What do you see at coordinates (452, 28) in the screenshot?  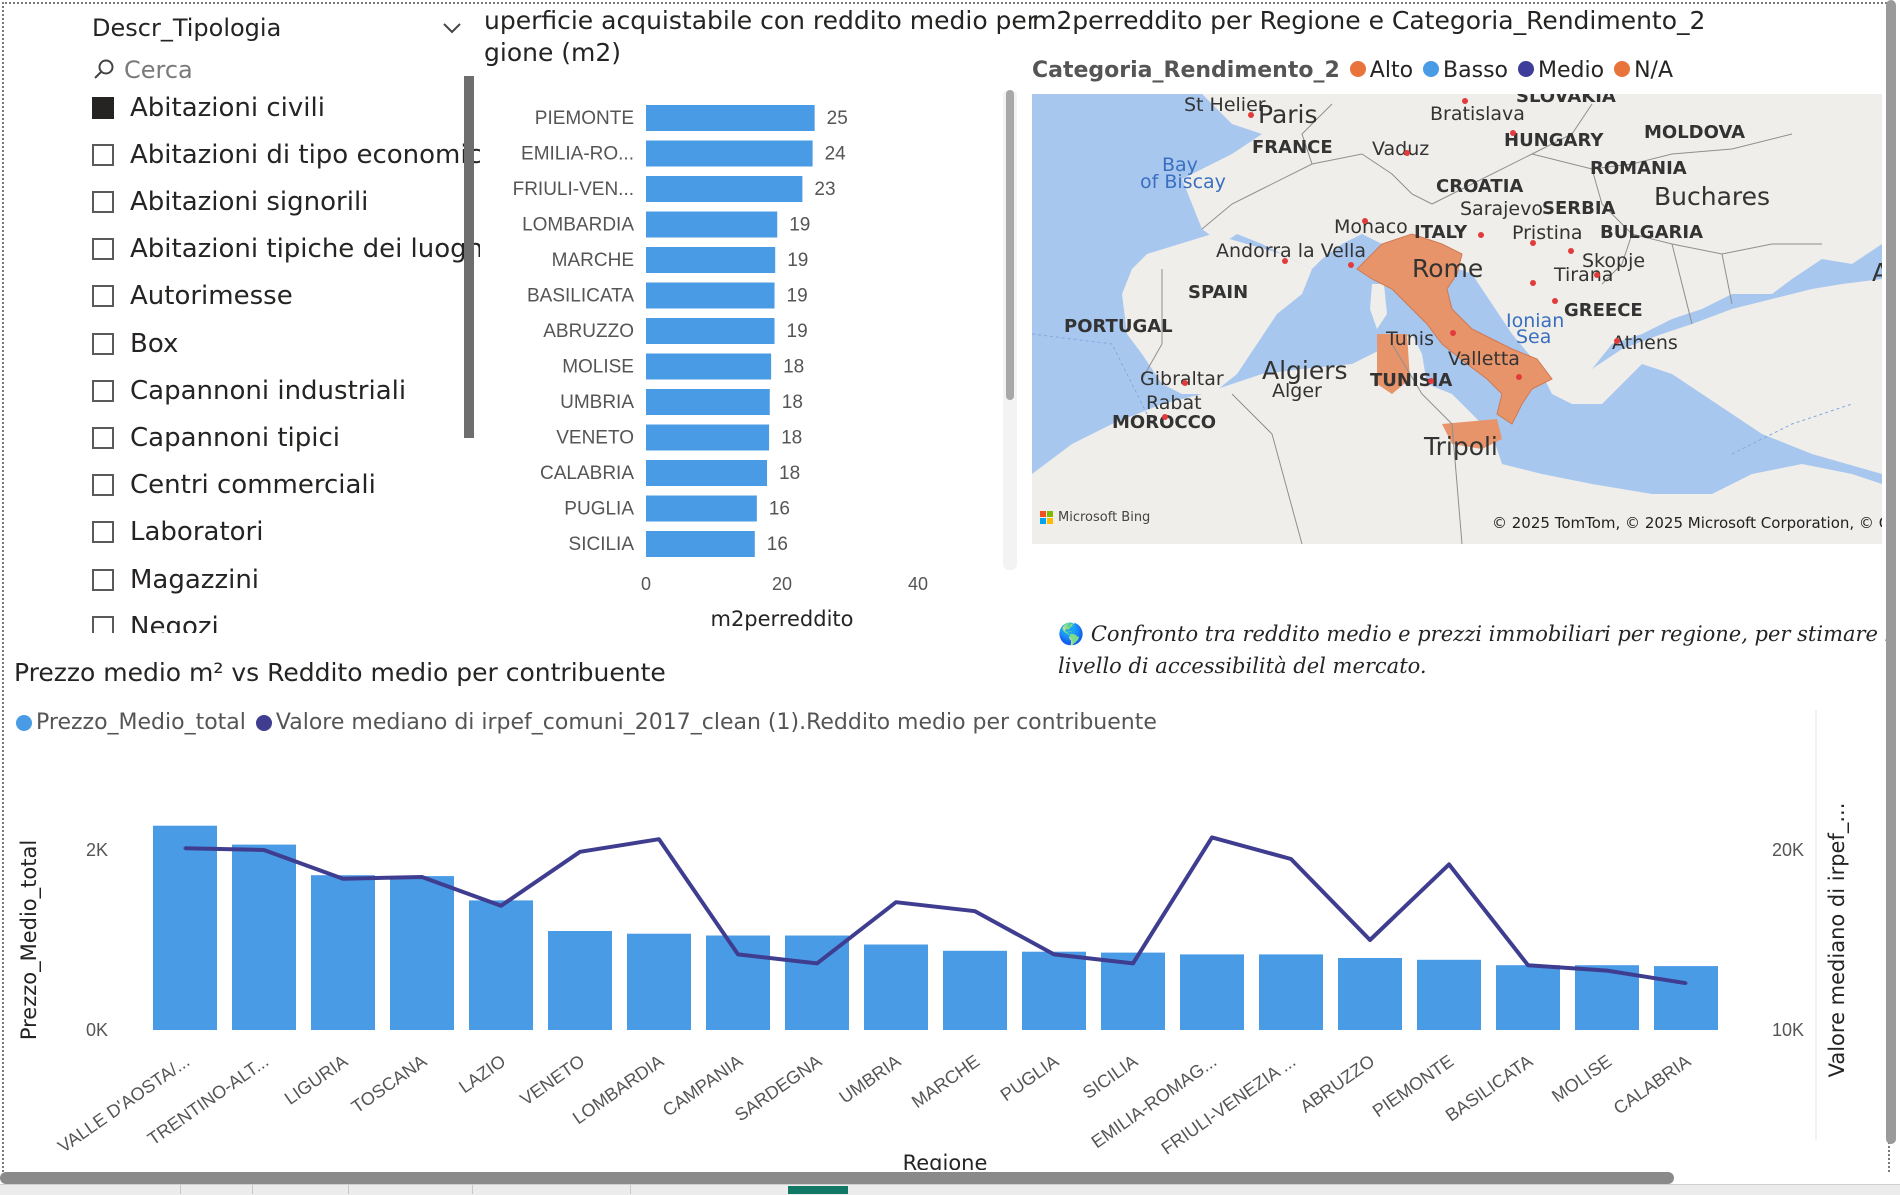 I see `chevron-down-icon` at bounding box center [452, 28].